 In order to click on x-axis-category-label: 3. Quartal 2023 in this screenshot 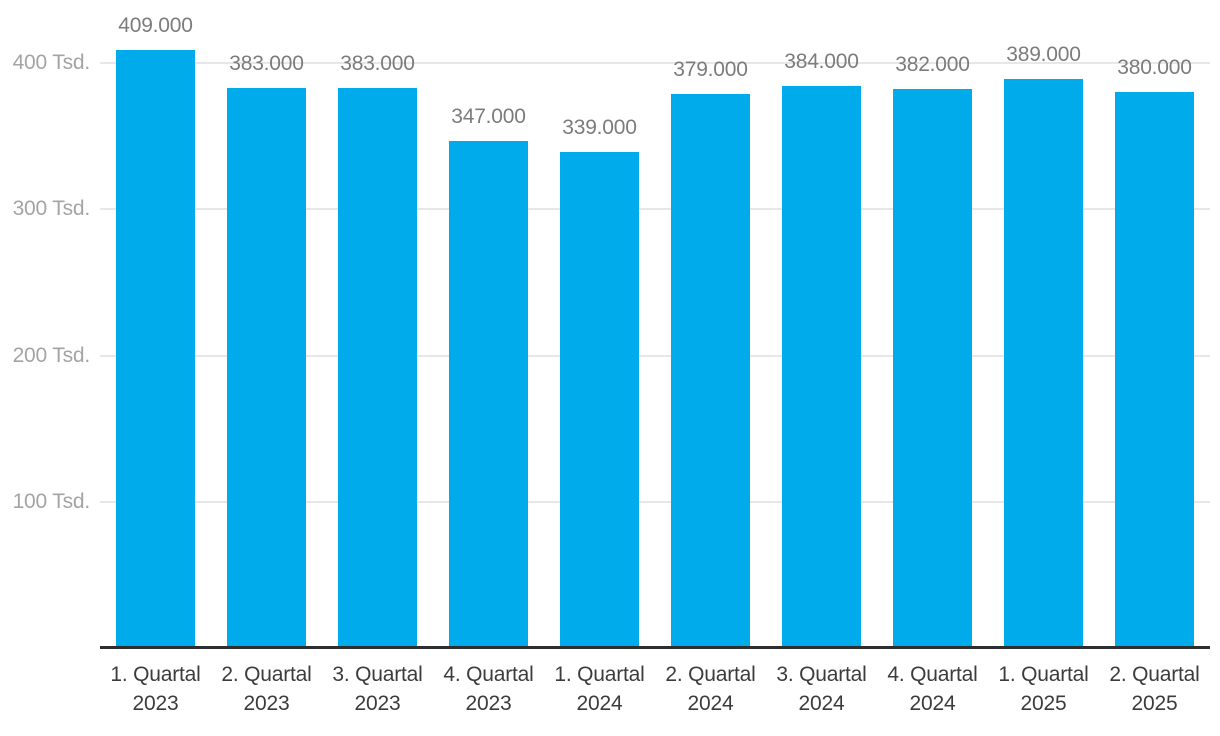, I will do `click(377, 689)`.